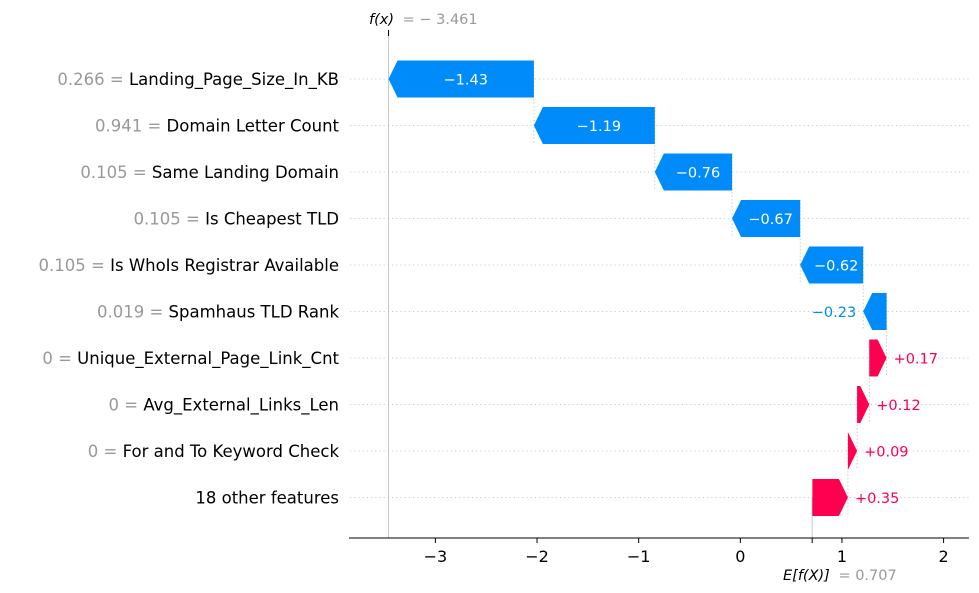  What do you see at coordinates (842, 556) in the screenshot?
I see `x-tick-label: 1` at bounding box center [842, 556].